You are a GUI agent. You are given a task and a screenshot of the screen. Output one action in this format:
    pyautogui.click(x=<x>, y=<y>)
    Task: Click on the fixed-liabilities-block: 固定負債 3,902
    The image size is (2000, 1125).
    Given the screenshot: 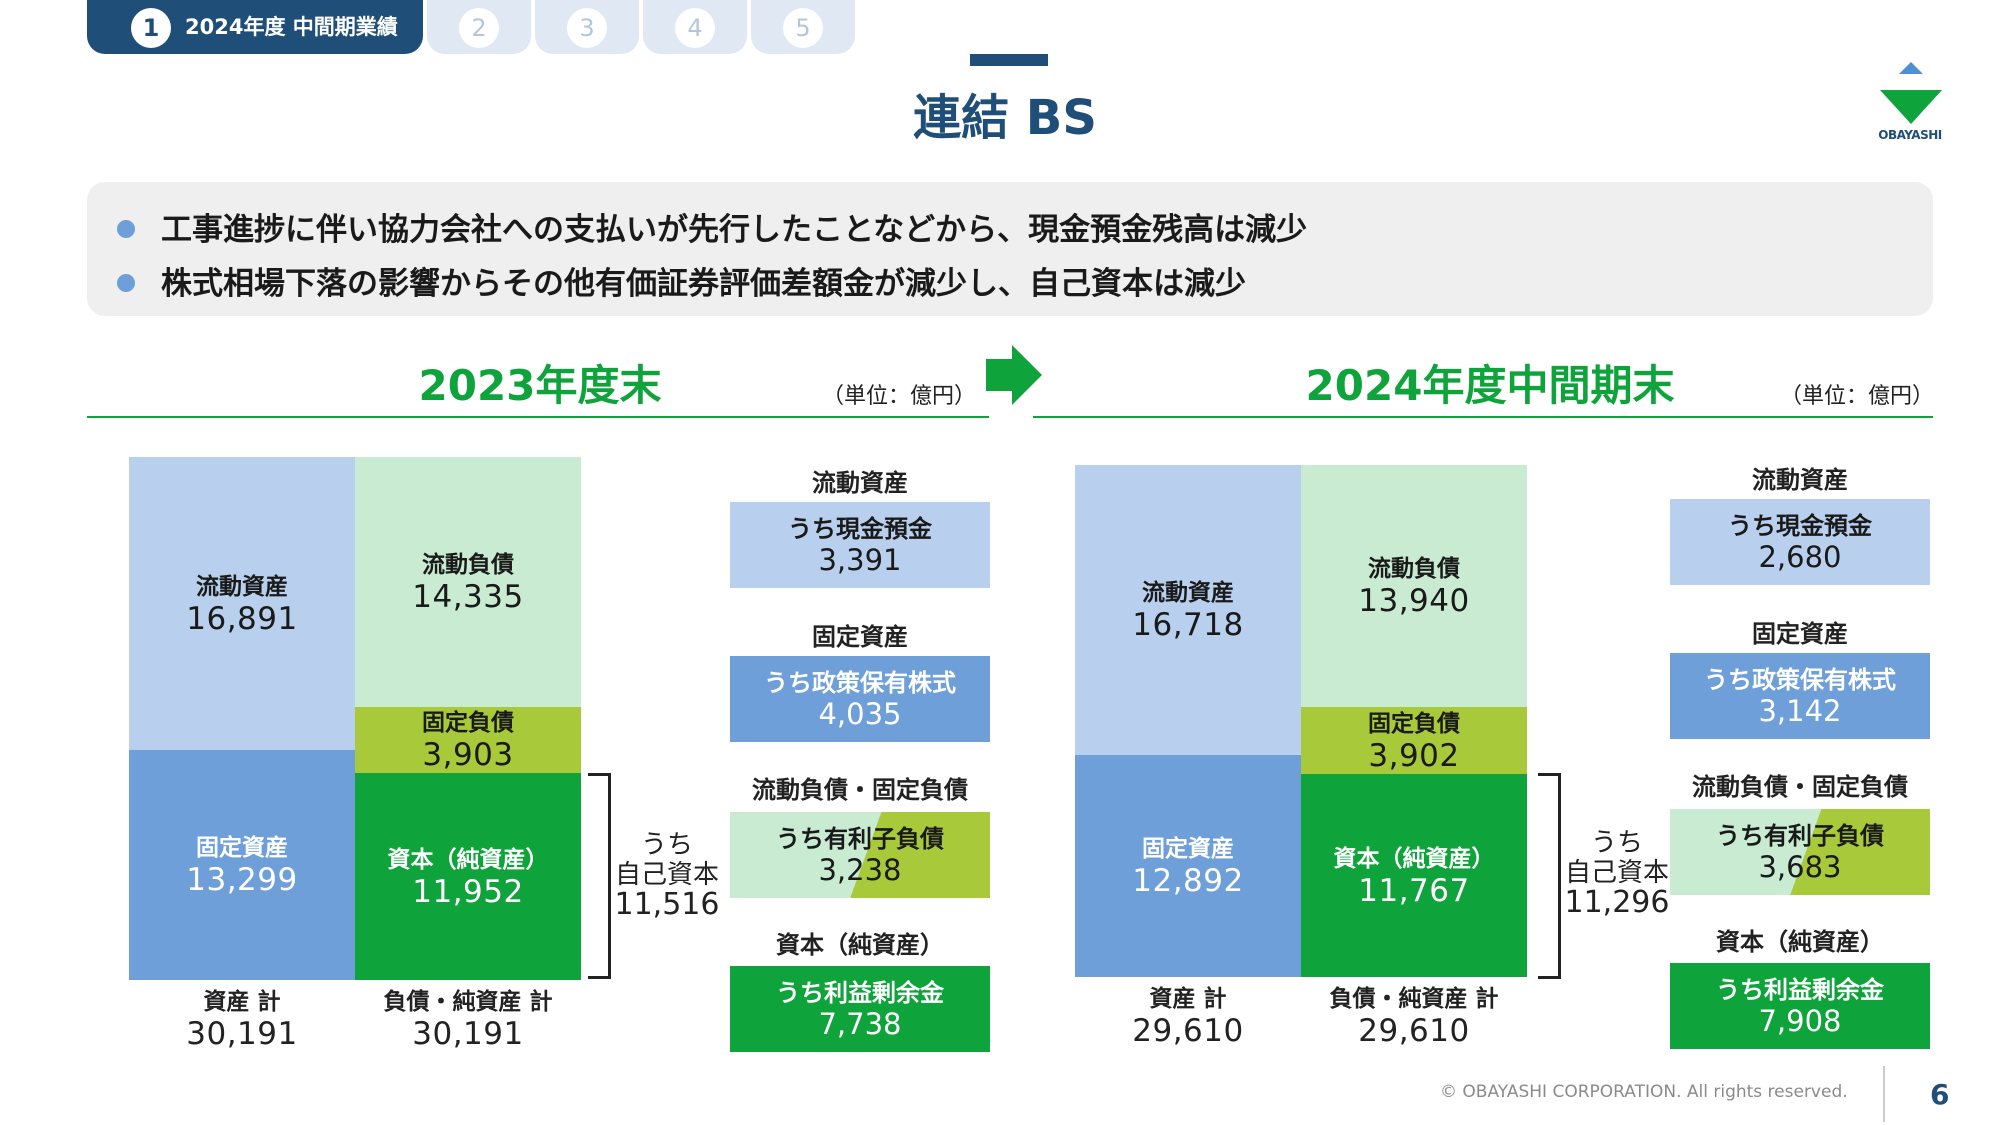 What is the action you would take?
    pyautogui.click(x=1414, y=740)
    